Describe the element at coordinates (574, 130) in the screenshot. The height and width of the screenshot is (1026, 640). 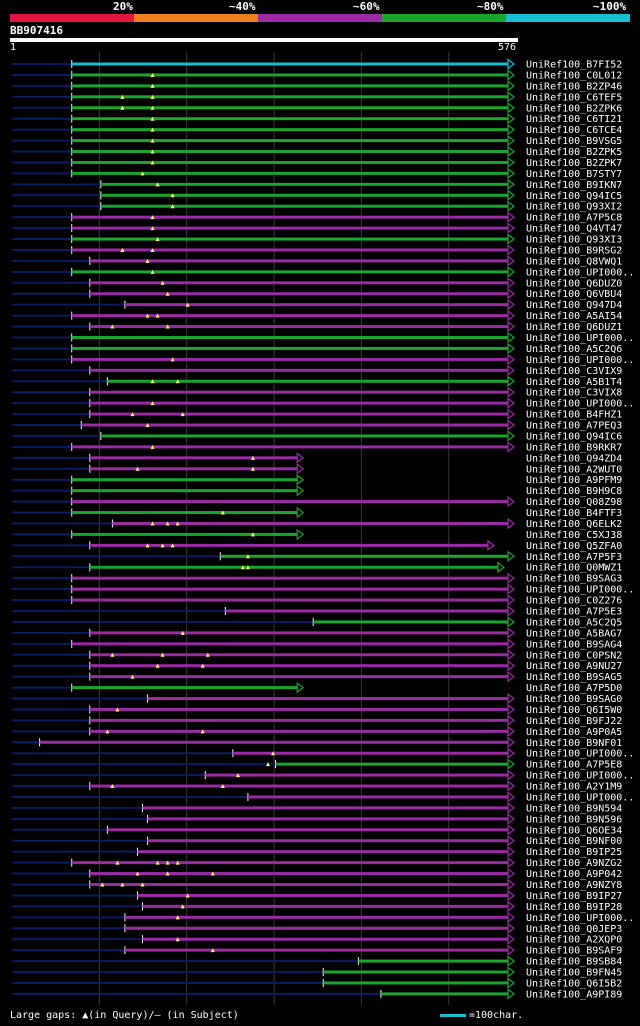
I see `hit-label: UniRef100_C6TCE4` at that location.